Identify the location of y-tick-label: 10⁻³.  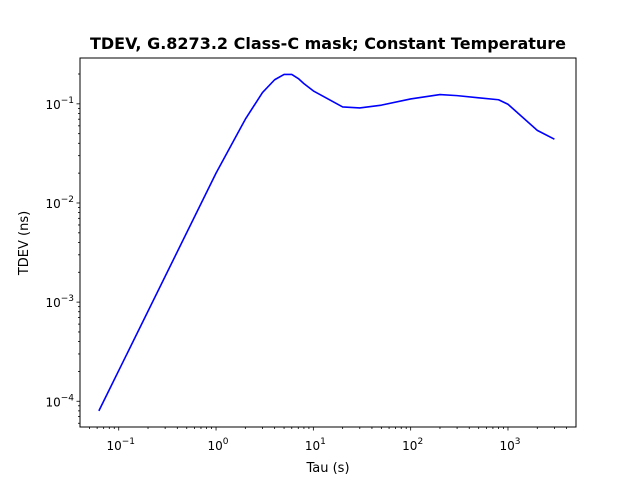
(59, 302).